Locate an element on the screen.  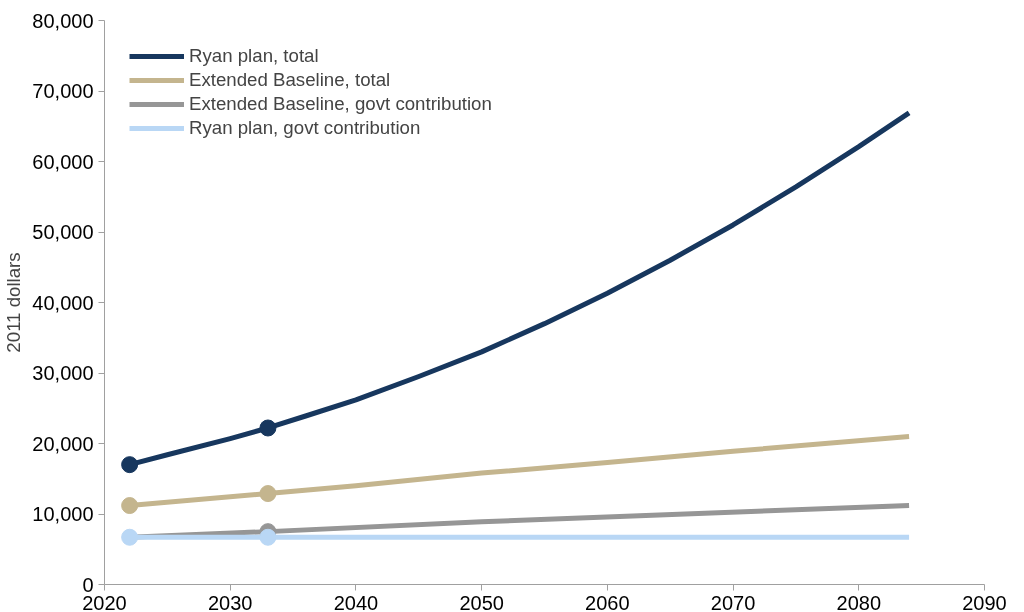
x-tick-label: 2050 is located at coordinates (481, 601).